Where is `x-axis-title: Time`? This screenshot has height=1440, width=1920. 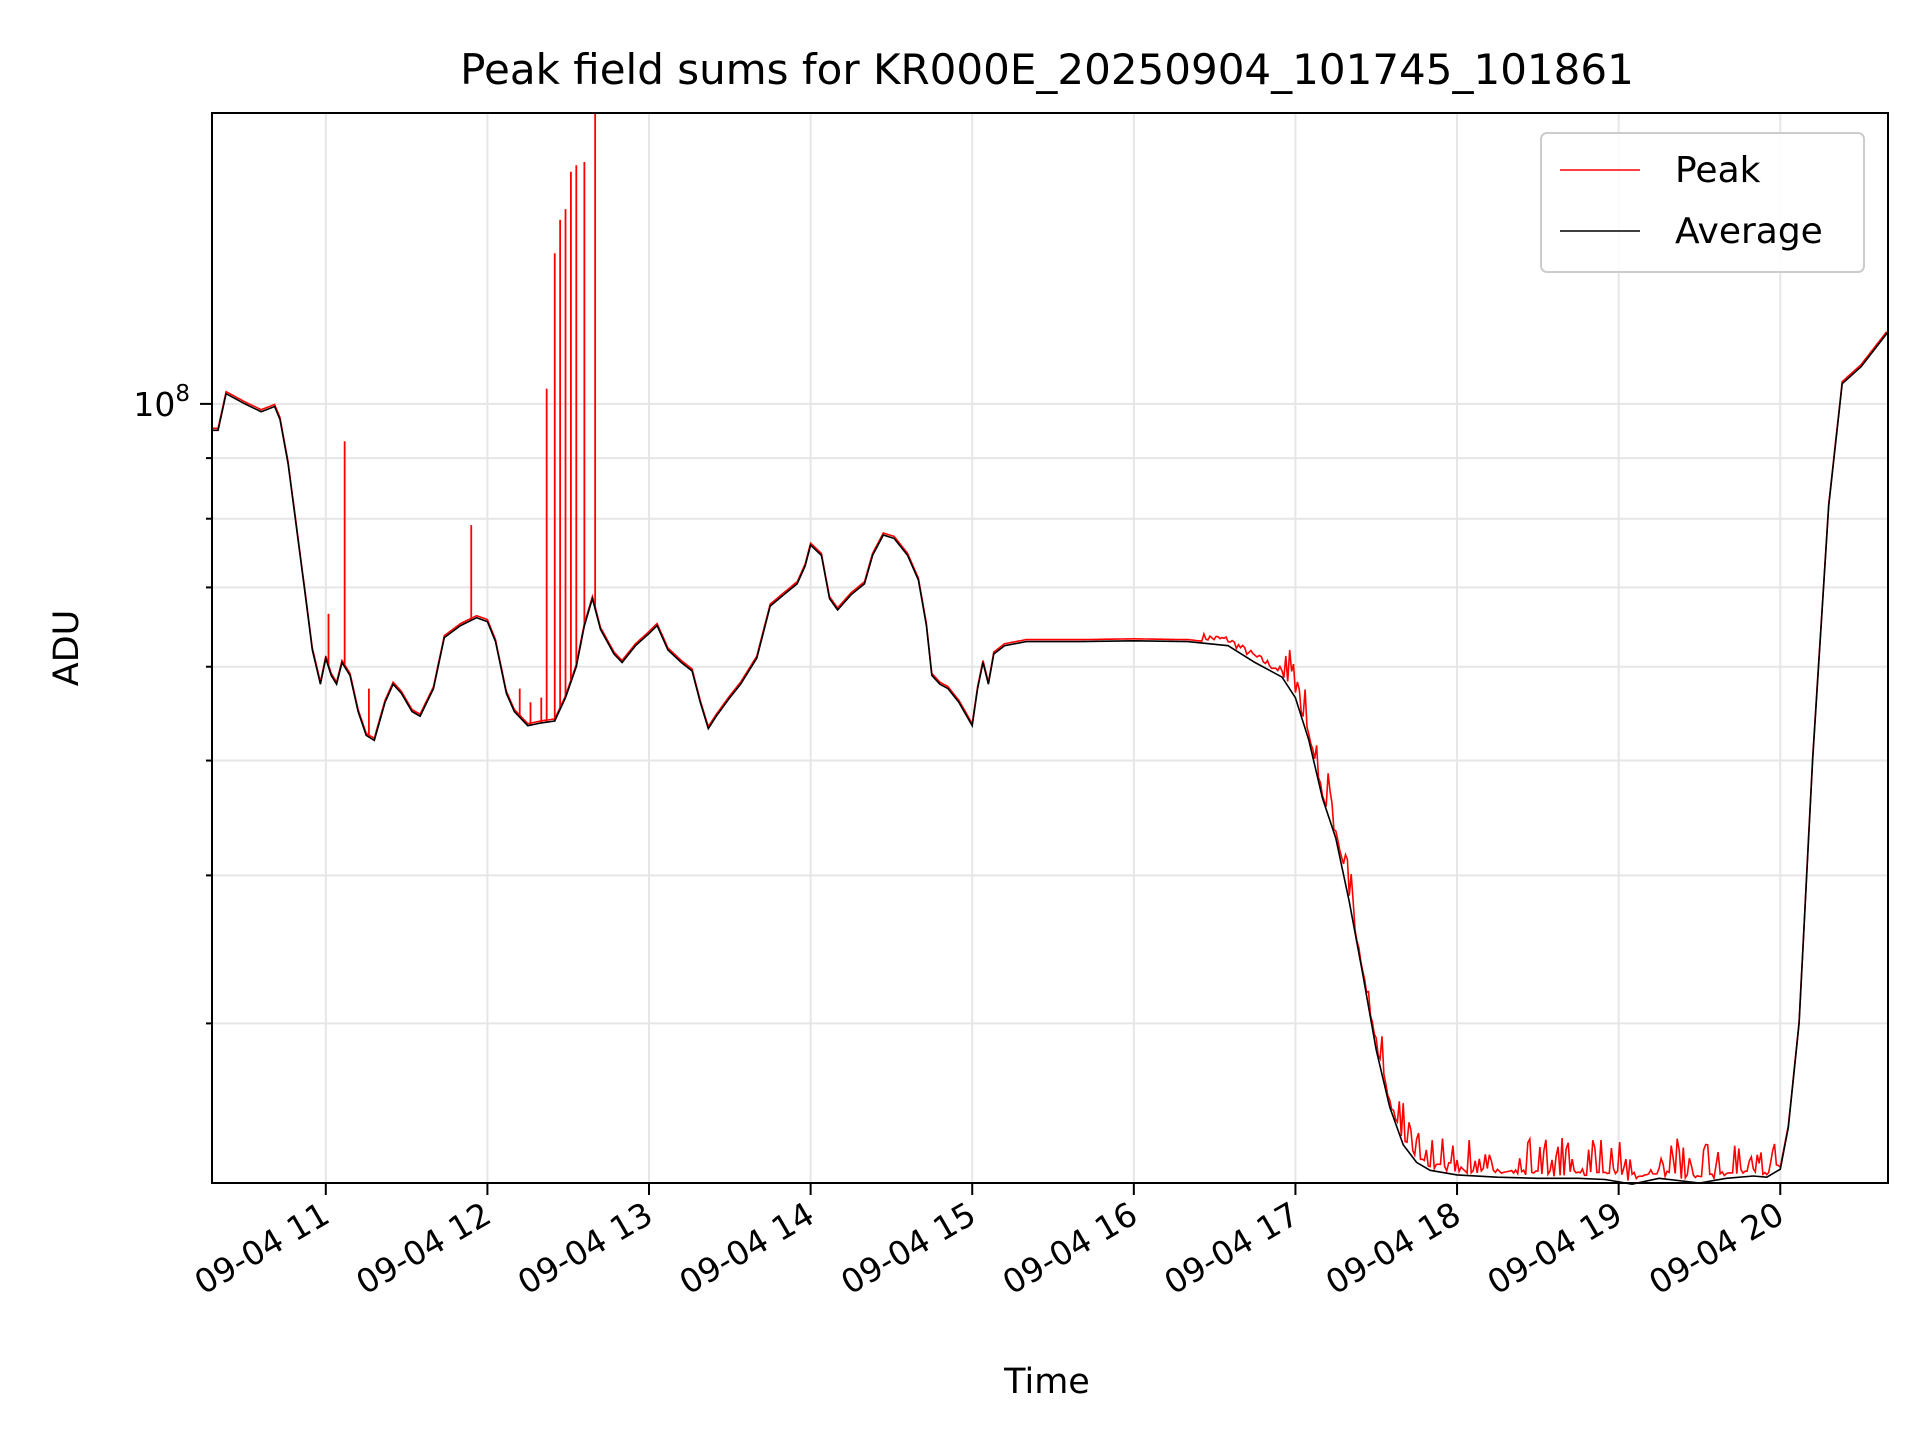
x-axis-title: Time is located at coordinates (1046, 1382).